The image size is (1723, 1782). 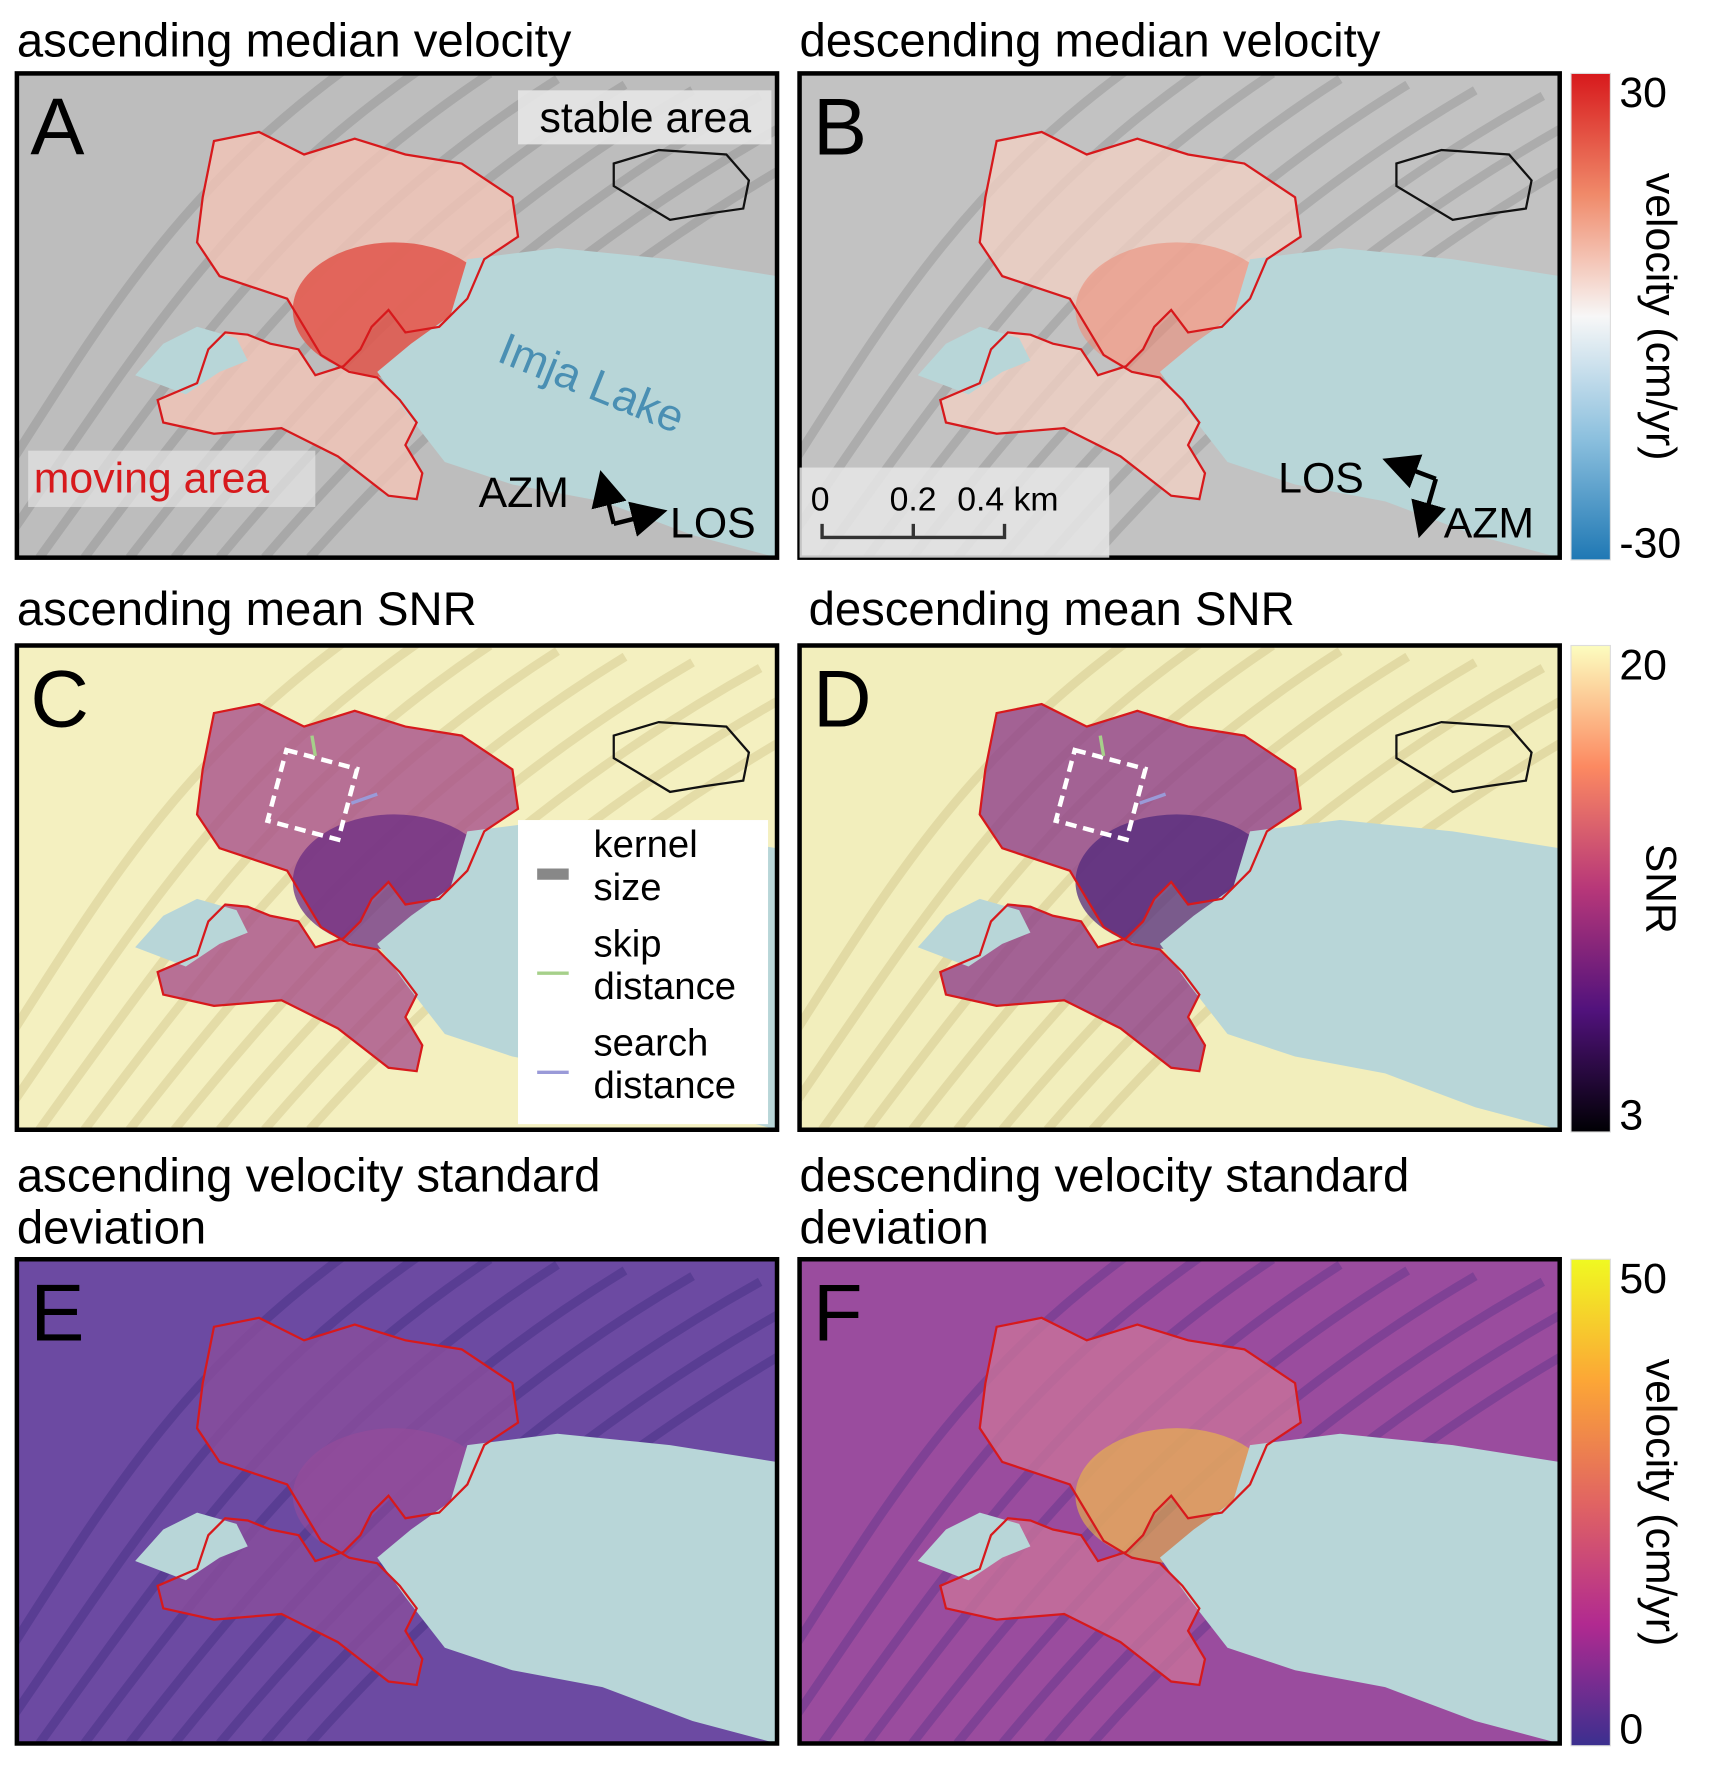 I want to click on panel-letter: D, so click(x=842, y=700).